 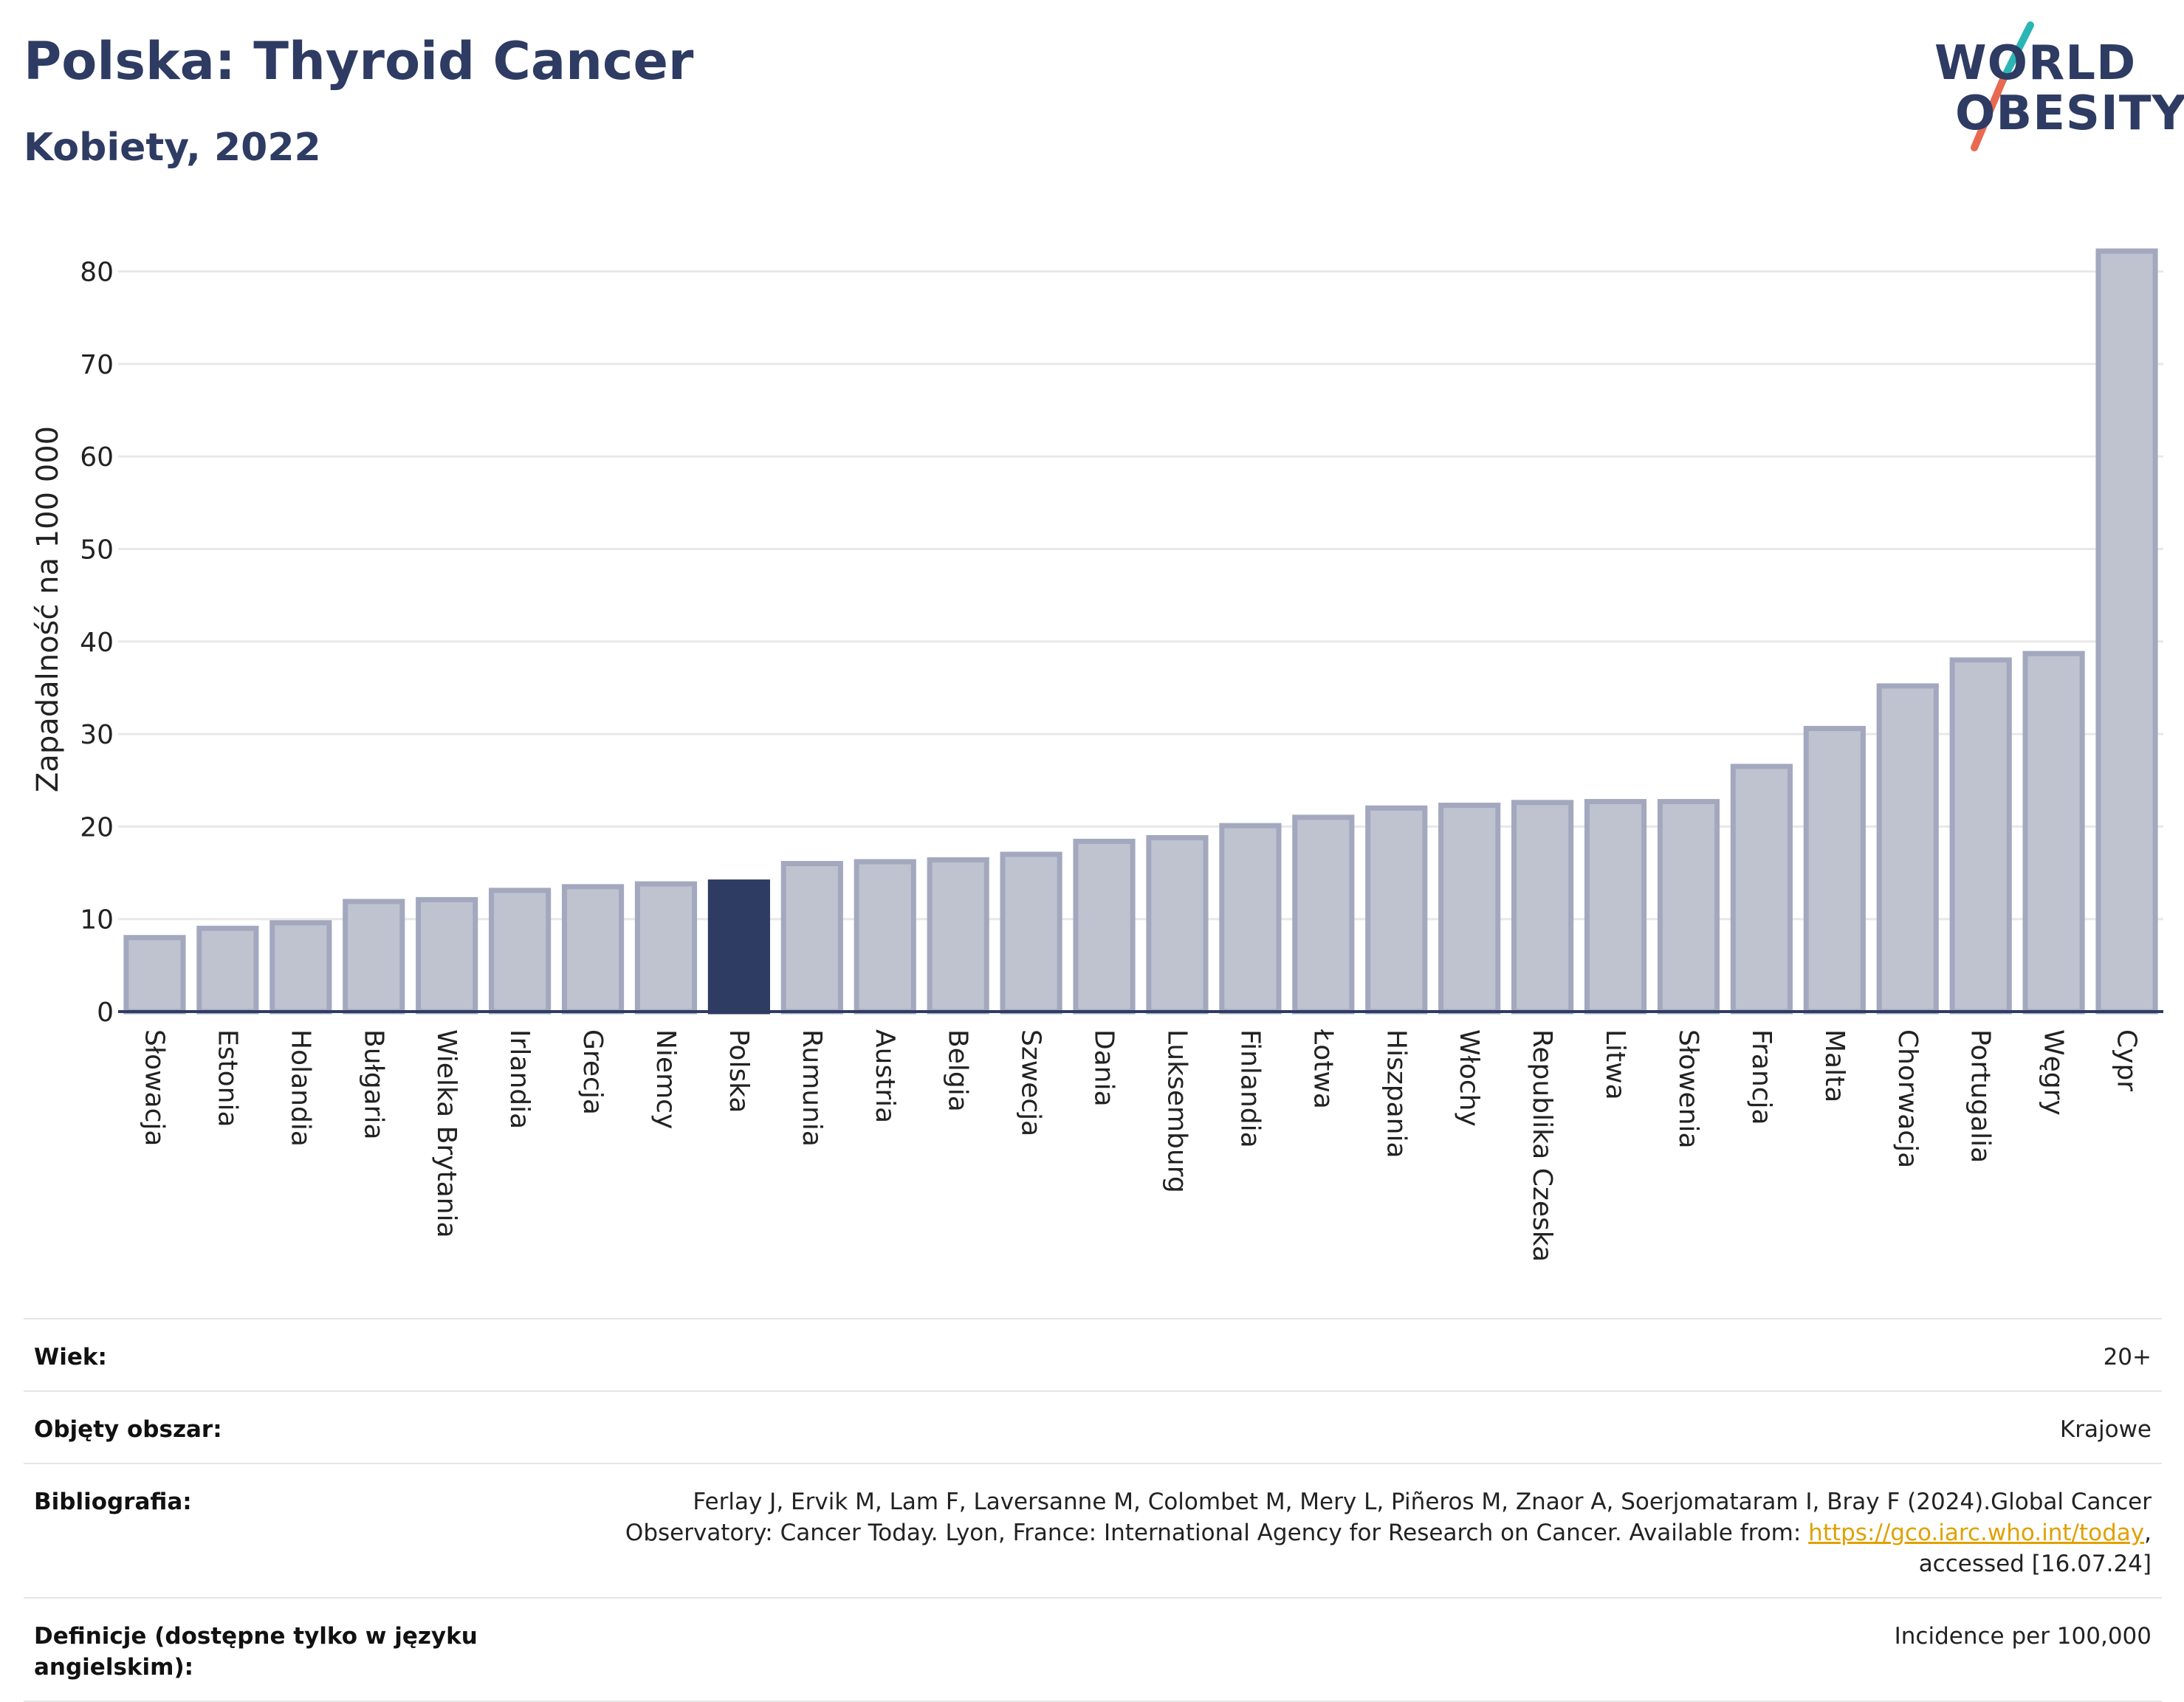 What do you see at coordinates (2128, 1357) in the screenshot?
I see `meta-value-age: 20+` at bounding box center [2128, 1357].